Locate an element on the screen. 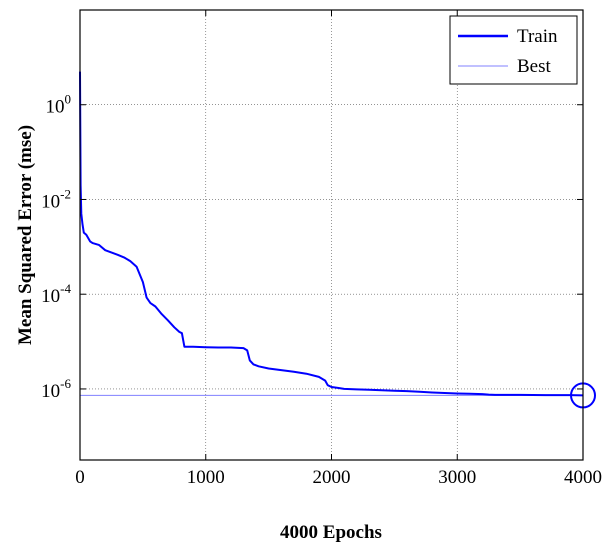 The width and height of the screenshot is (613, 550). y-tick-label: 10⁰ is located at coordinates (59, 105).